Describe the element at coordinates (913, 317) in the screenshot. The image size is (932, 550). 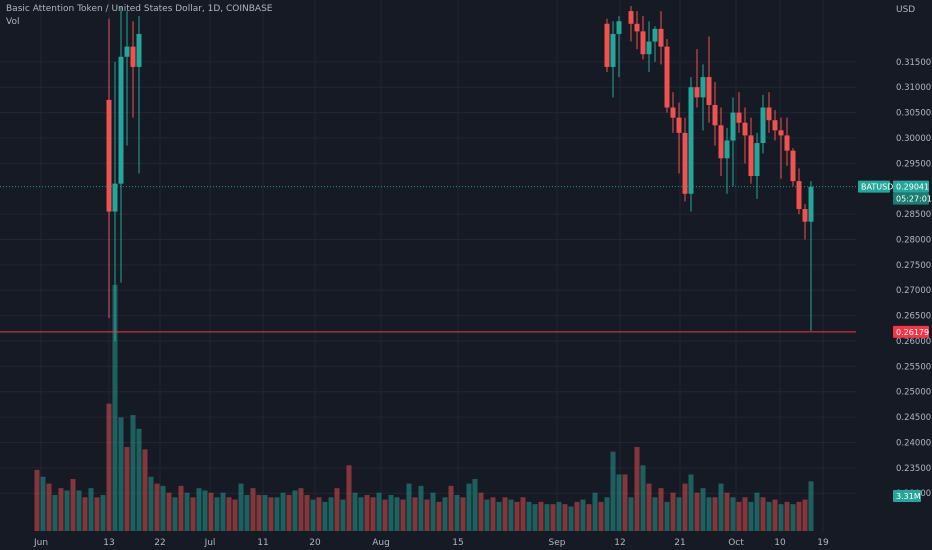
I see `price-tick-label: 0.26500` at that location.